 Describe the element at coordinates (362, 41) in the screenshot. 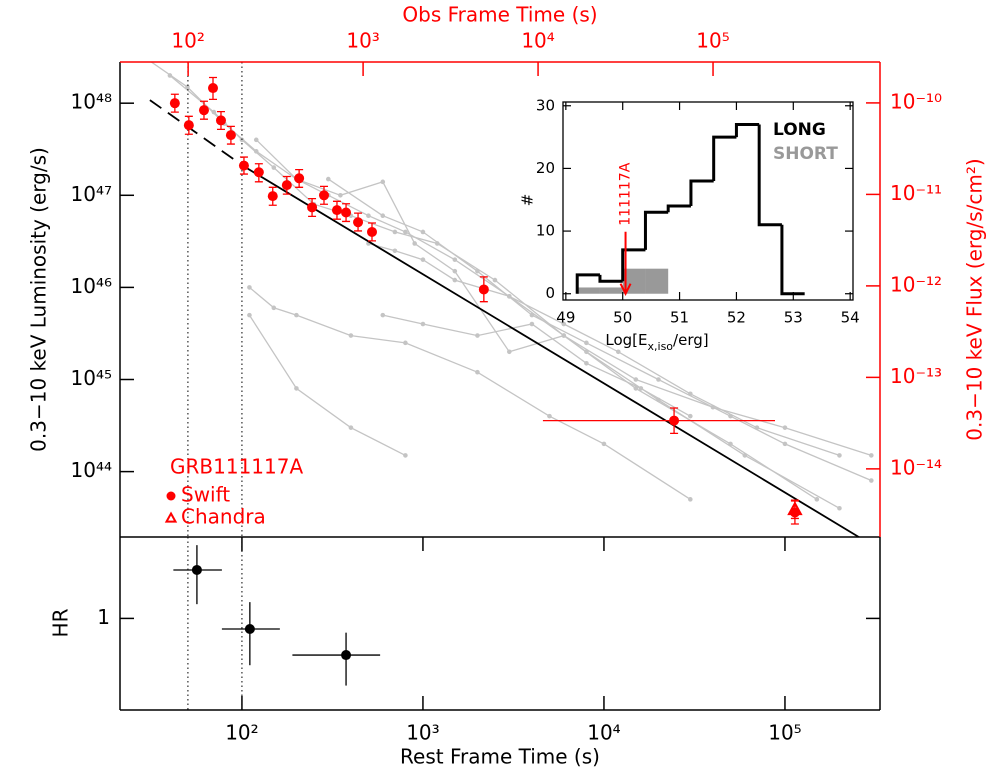

I see `x2-tick-label: 10³` at that location.